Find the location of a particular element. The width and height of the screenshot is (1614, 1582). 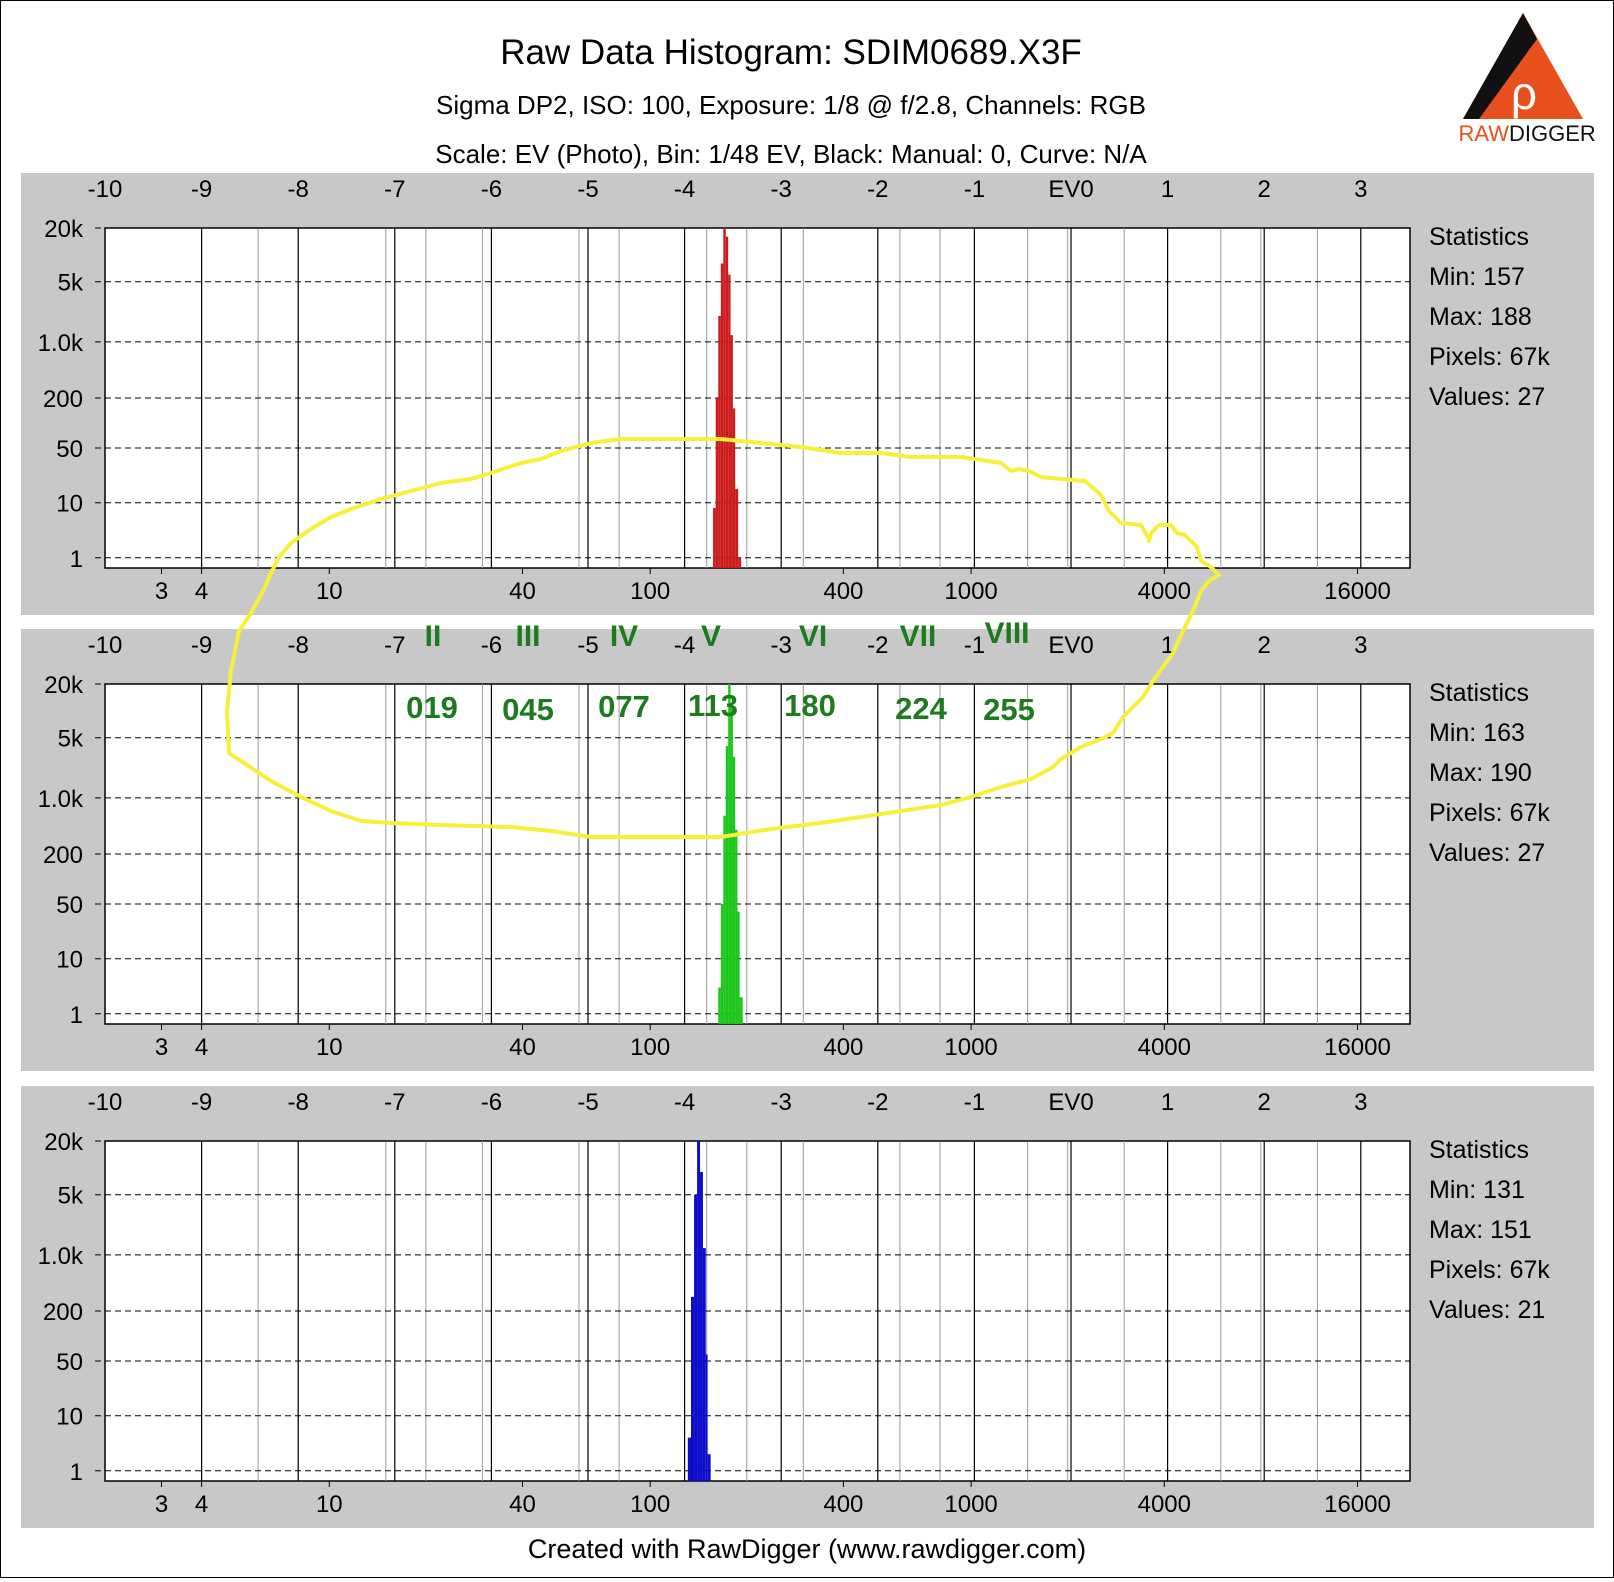

stat-max: Max: 151 is located at coordinates (1480, 1230).